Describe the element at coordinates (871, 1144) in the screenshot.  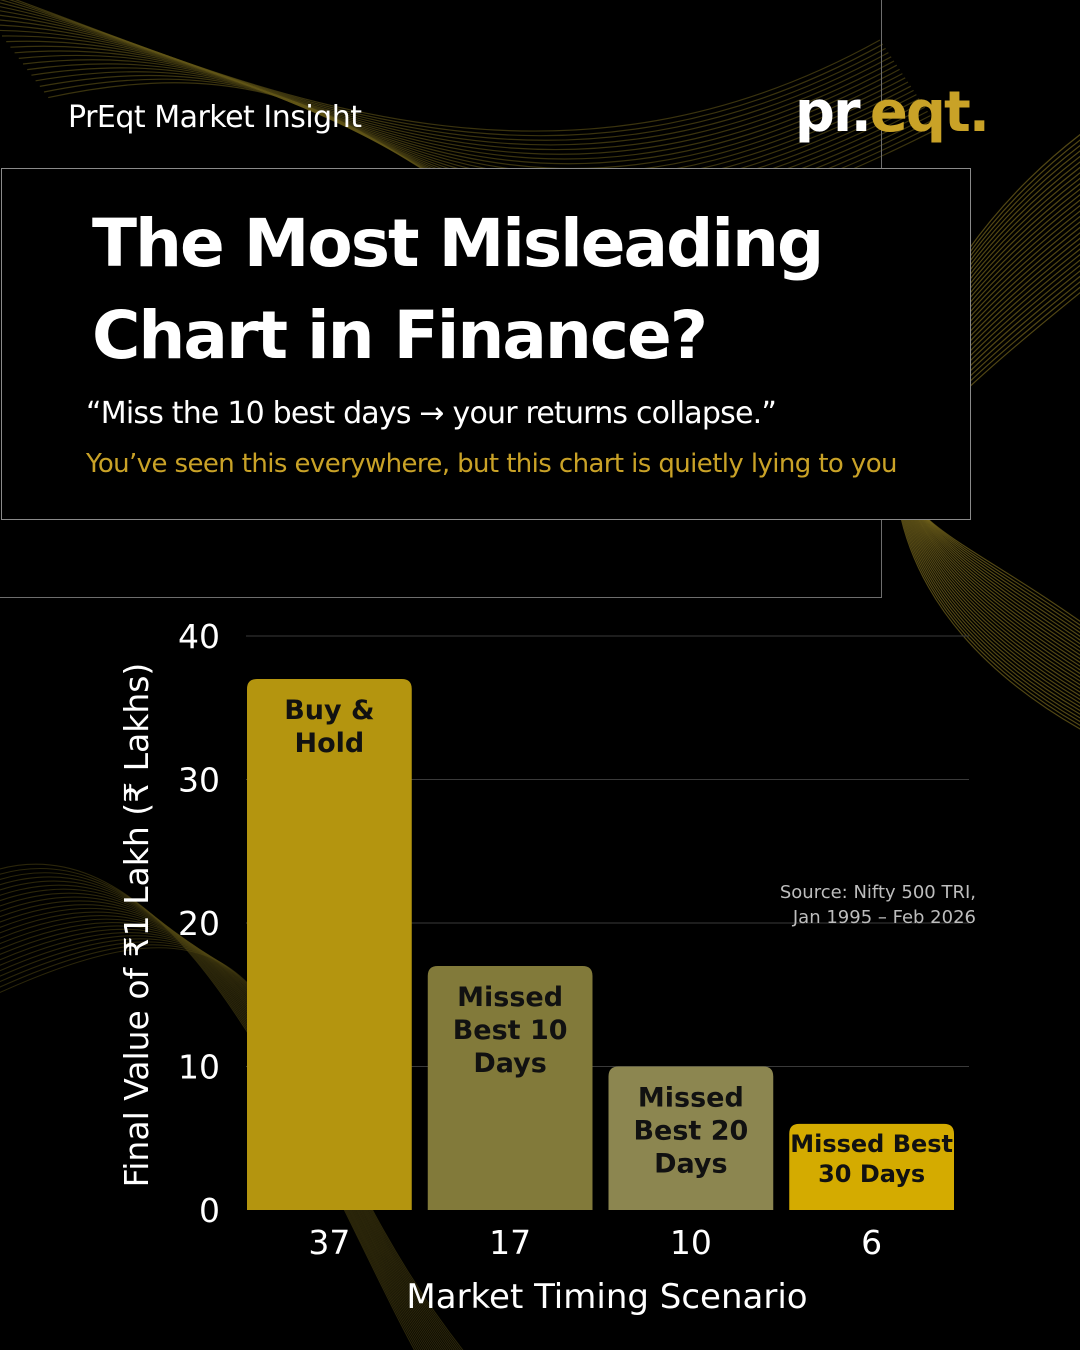
I see `bar-label: Missed Best` at that location.